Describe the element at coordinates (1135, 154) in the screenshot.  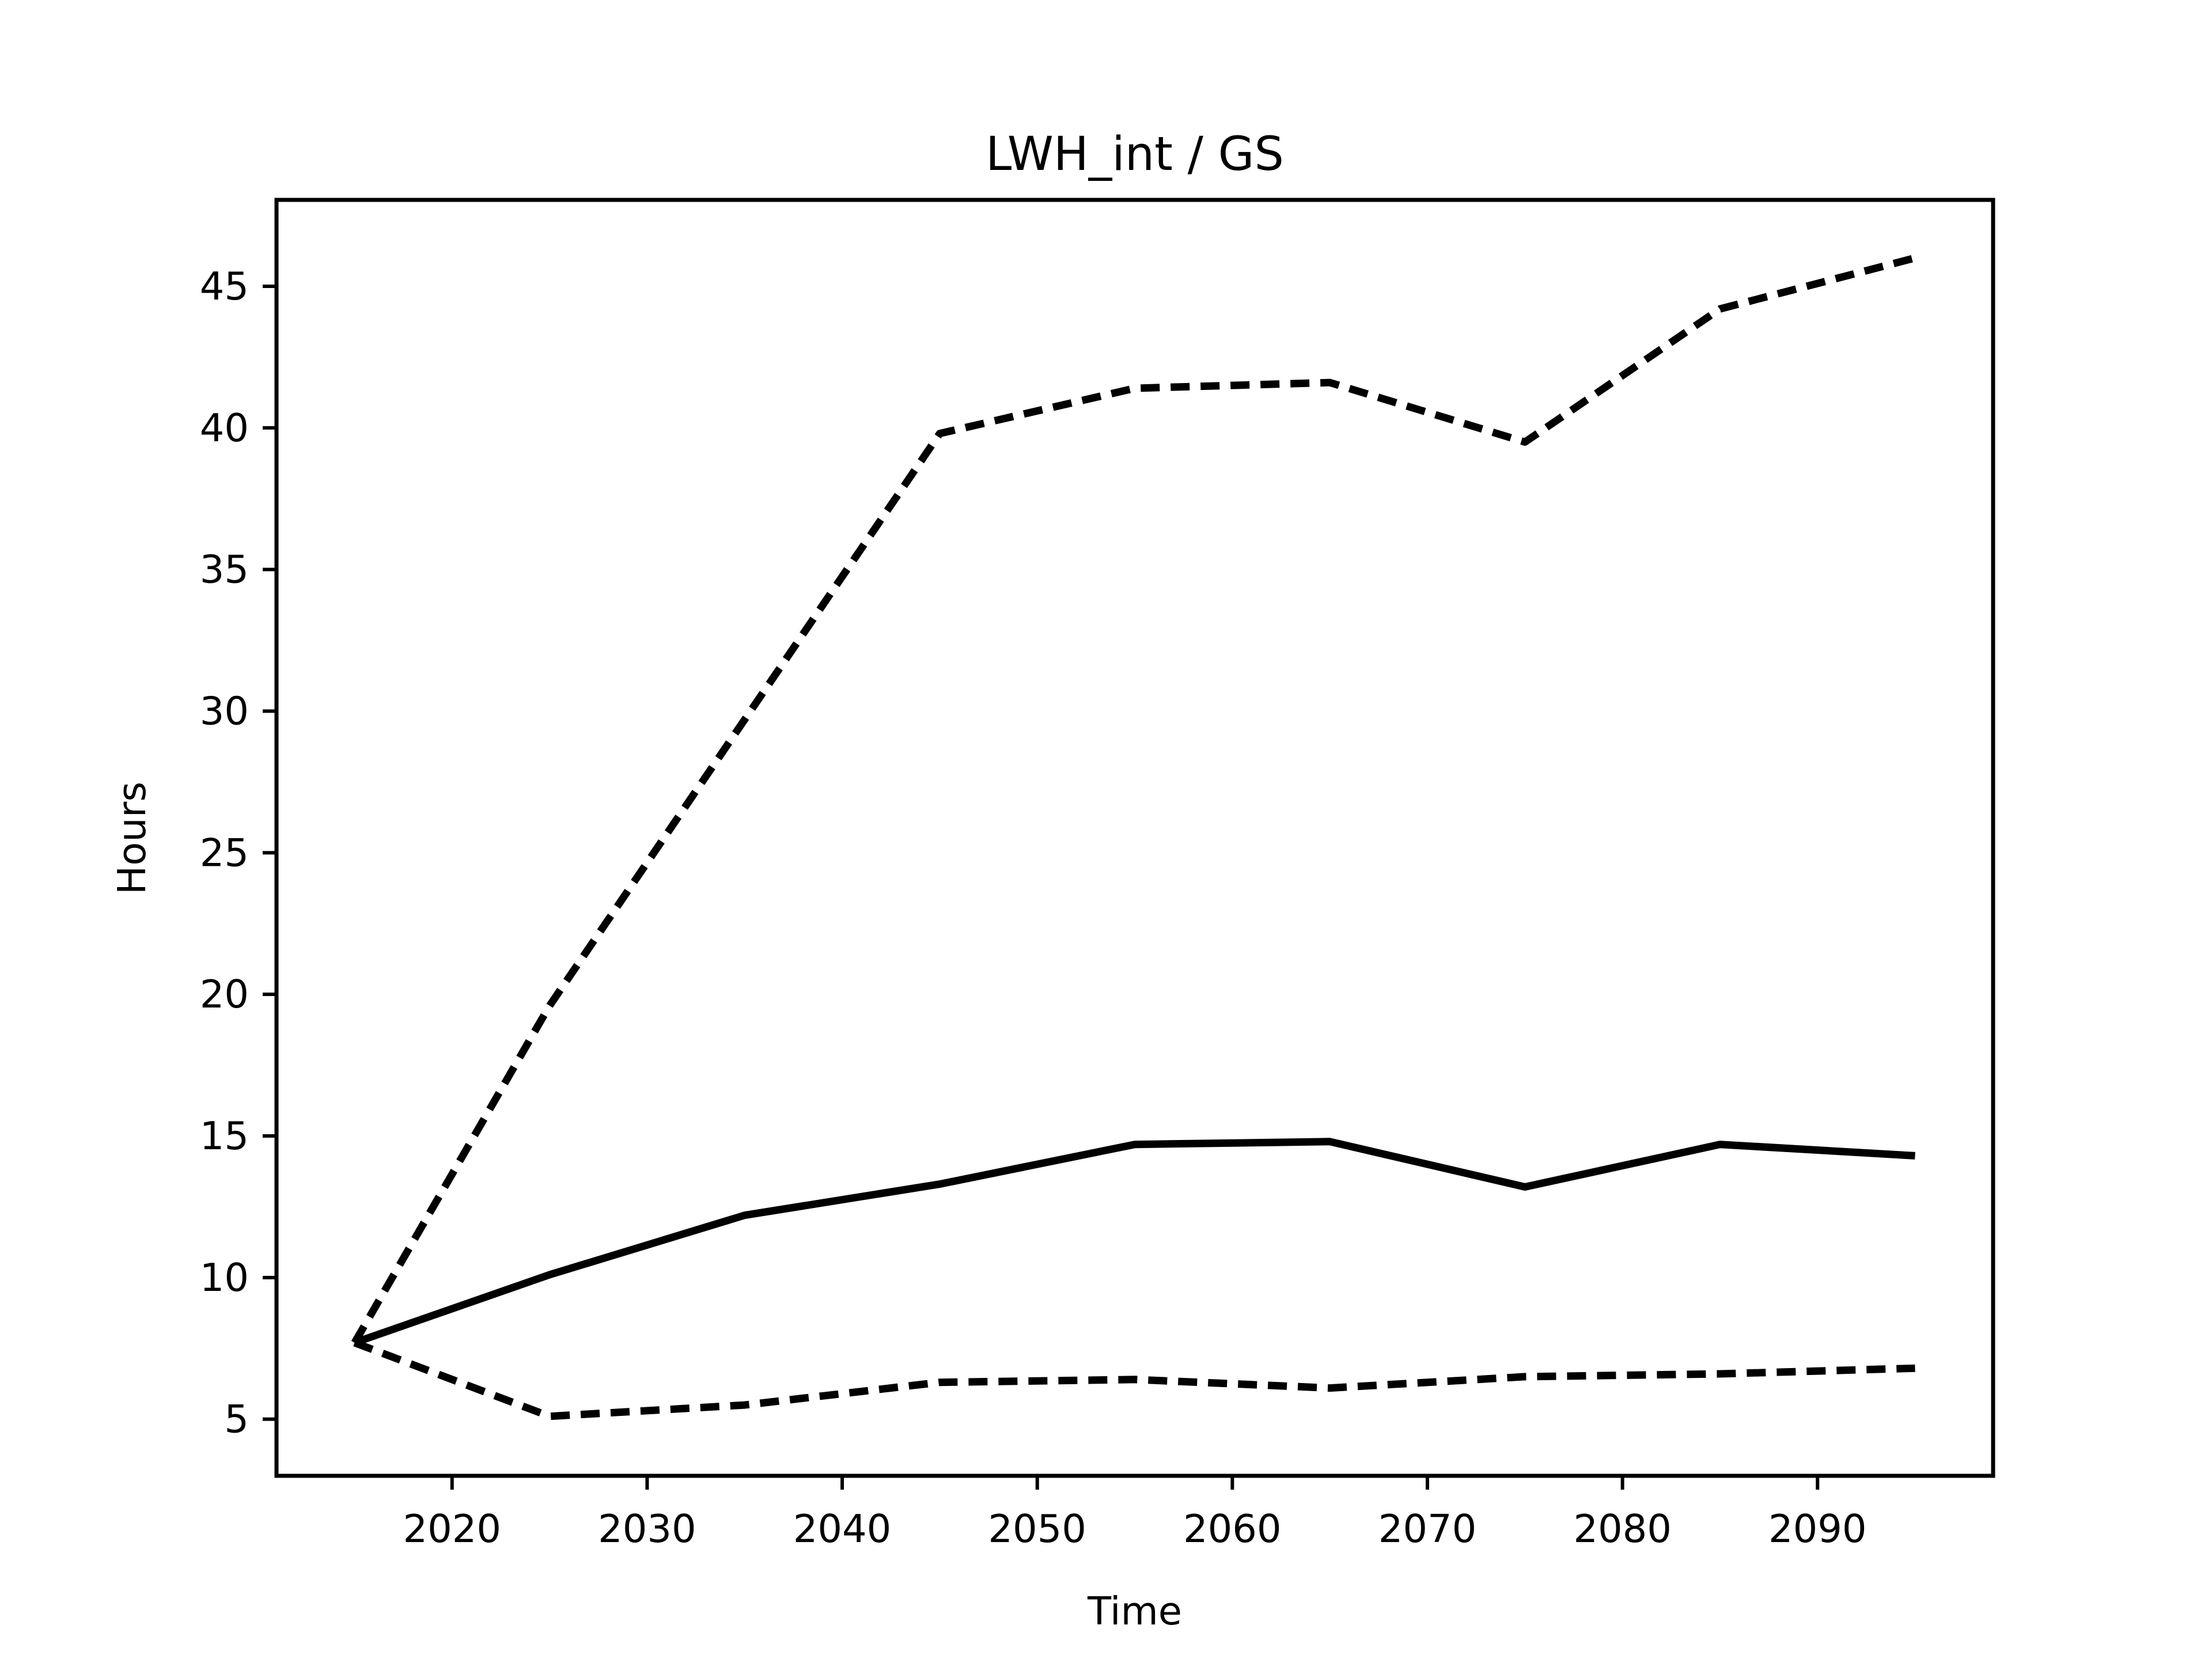
I see `chart-title: LWH_int / GS` at that location.